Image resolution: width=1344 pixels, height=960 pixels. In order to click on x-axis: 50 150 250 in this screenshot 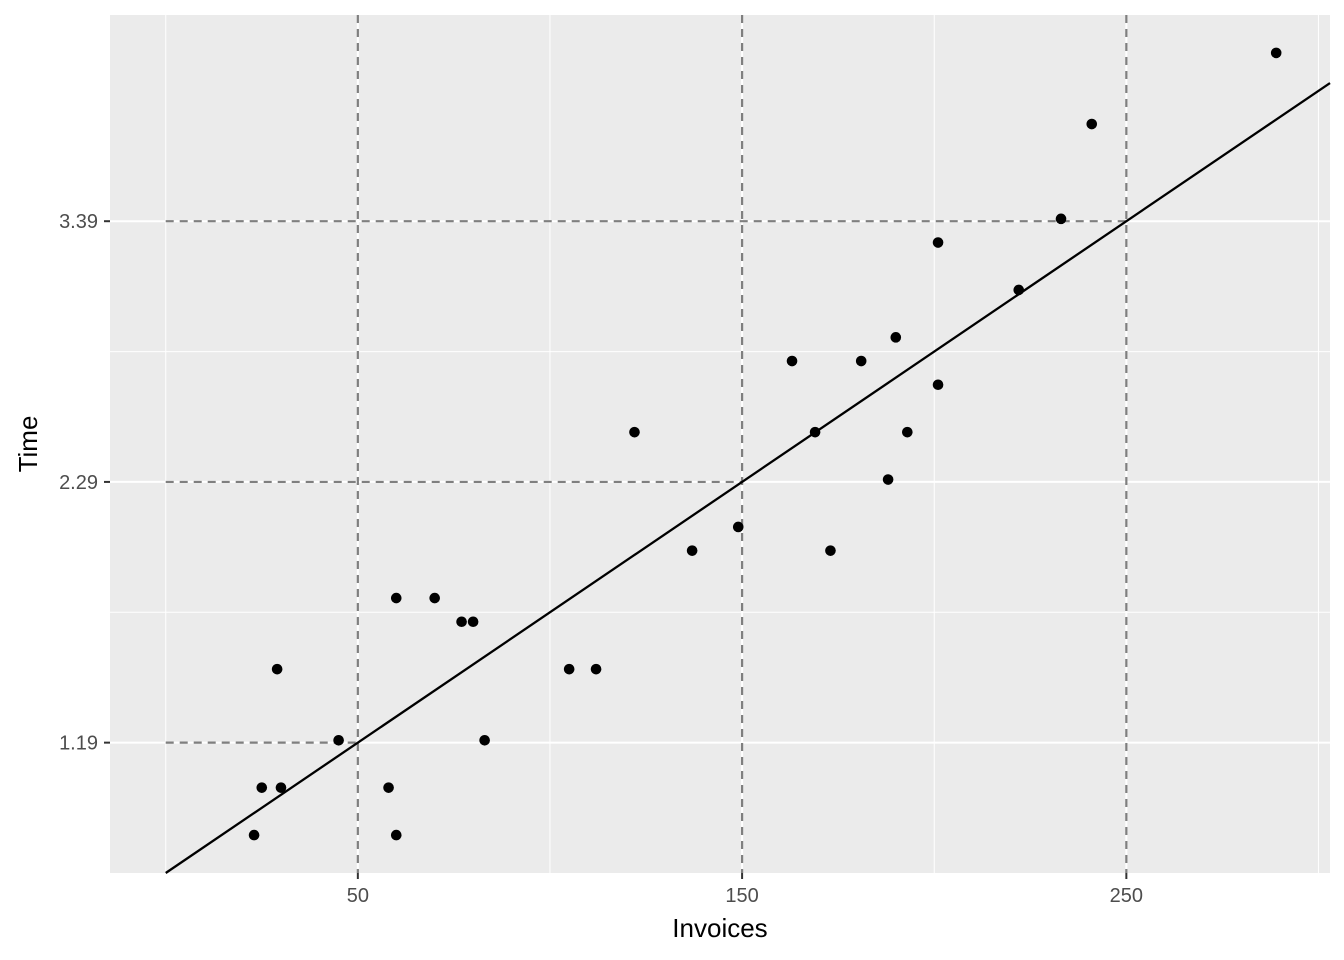, I will do `click(745, 890)`.